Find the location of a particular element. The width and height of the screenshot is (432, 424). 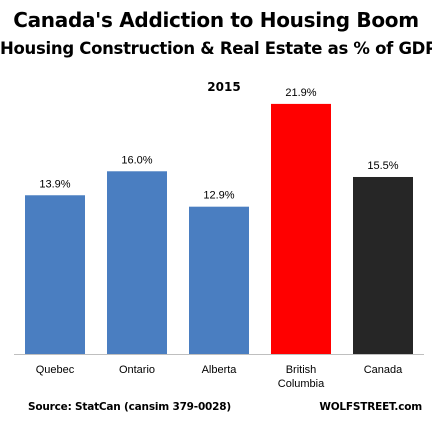

category-label: Alberta is located at coordinates (220, 370).